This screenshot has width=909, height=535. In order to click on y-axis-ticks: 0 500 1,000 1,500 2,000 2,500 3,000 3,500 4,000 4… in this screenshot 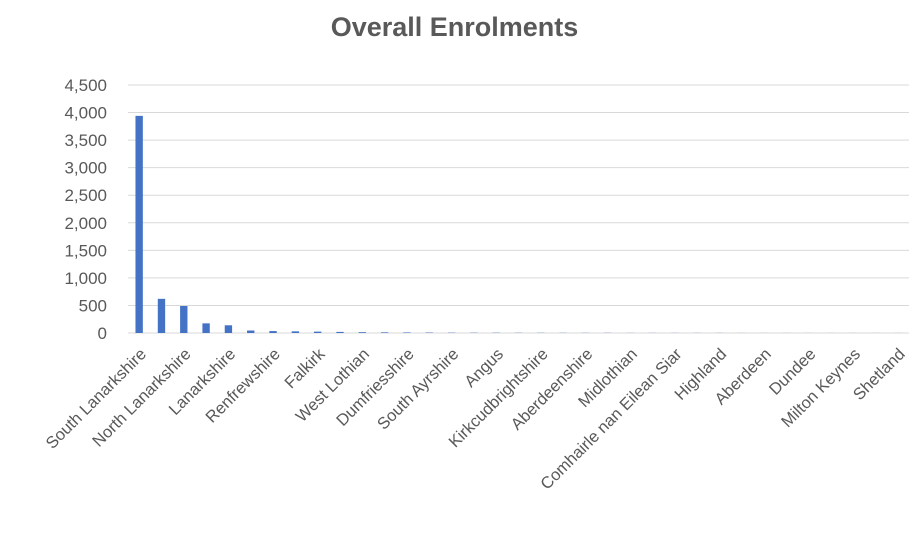, I will do `click(85, 209)`.